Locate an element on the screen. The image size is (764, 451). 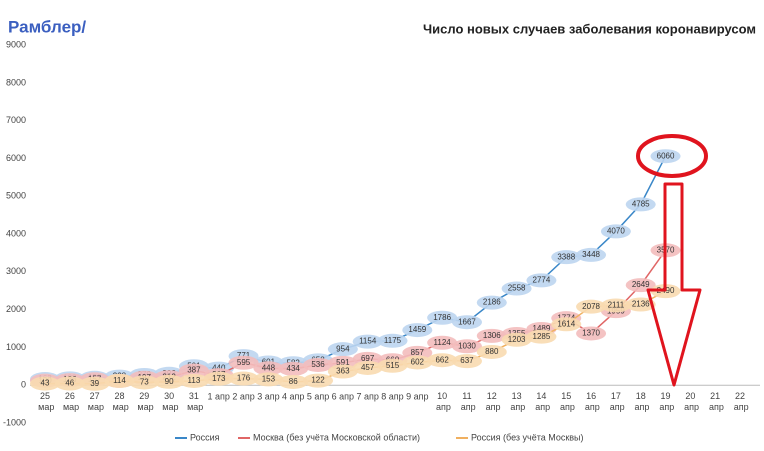
x-tick-label: 12 апр is located at coordinates (491, 402).